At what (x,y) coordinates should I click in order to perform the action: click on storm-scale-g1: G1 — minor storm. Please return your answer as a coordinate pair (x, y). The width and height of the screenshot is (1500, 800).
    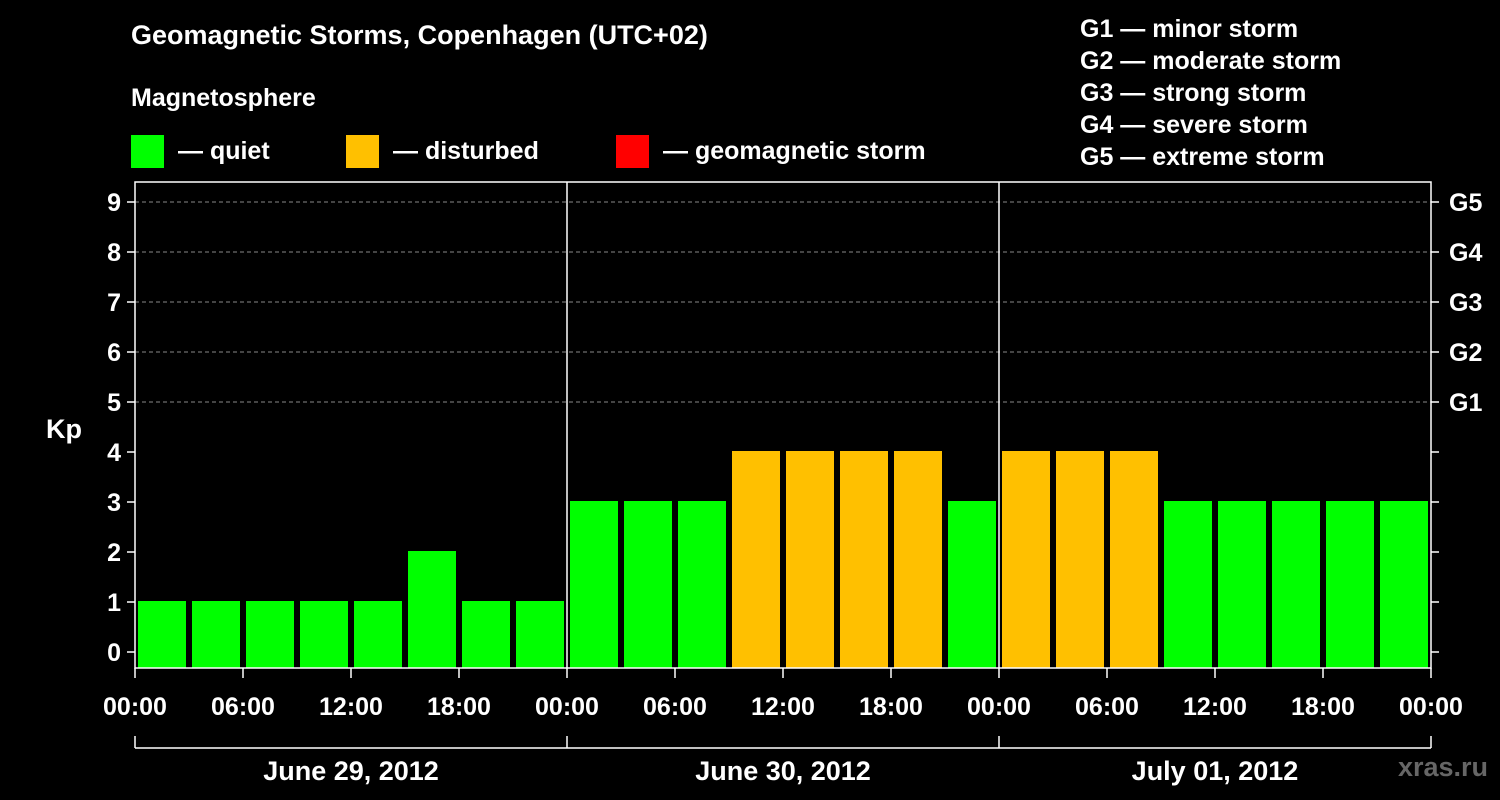
    Looking at the image, I should click on (1189, 29).